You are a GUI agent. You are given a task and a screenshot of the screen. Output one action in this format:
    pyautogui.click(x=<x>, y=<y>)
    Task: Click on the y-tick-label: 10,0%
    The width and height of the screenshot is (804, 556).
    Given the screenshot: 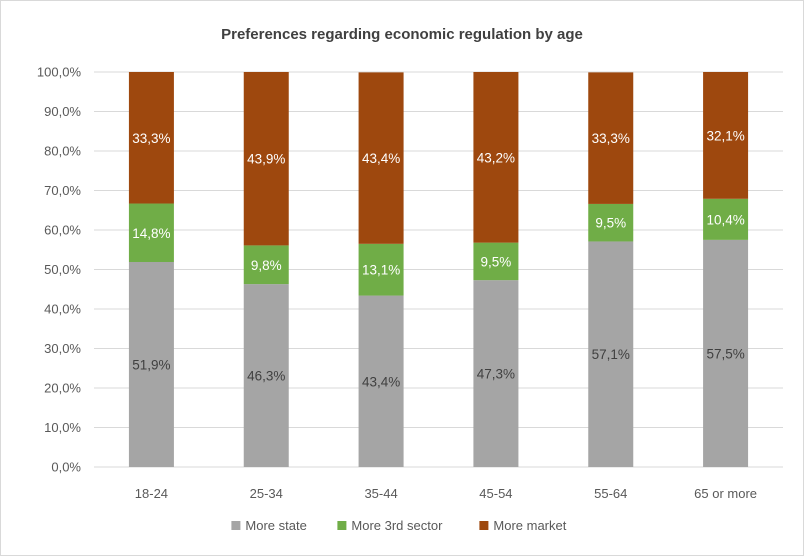 What is the action you would take?
    pyautogui.click(x=62, y=427)
    